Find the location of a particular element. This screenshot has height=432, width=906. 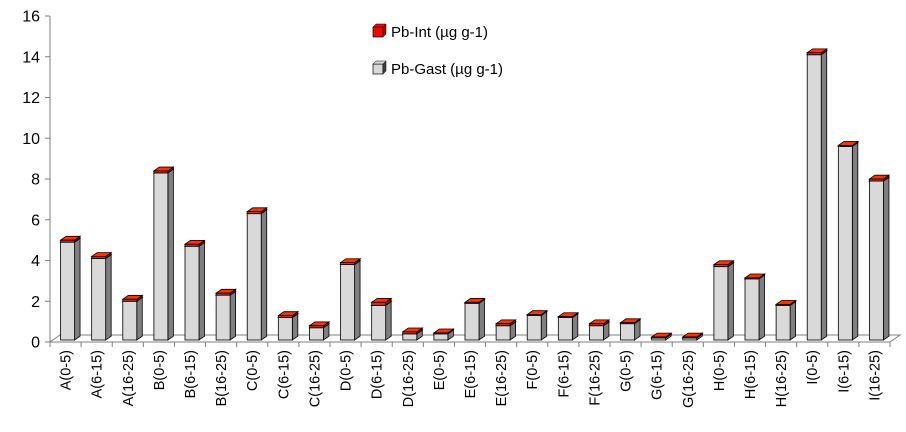

y-tick-label: 16 is located at coordinates (31, 17).